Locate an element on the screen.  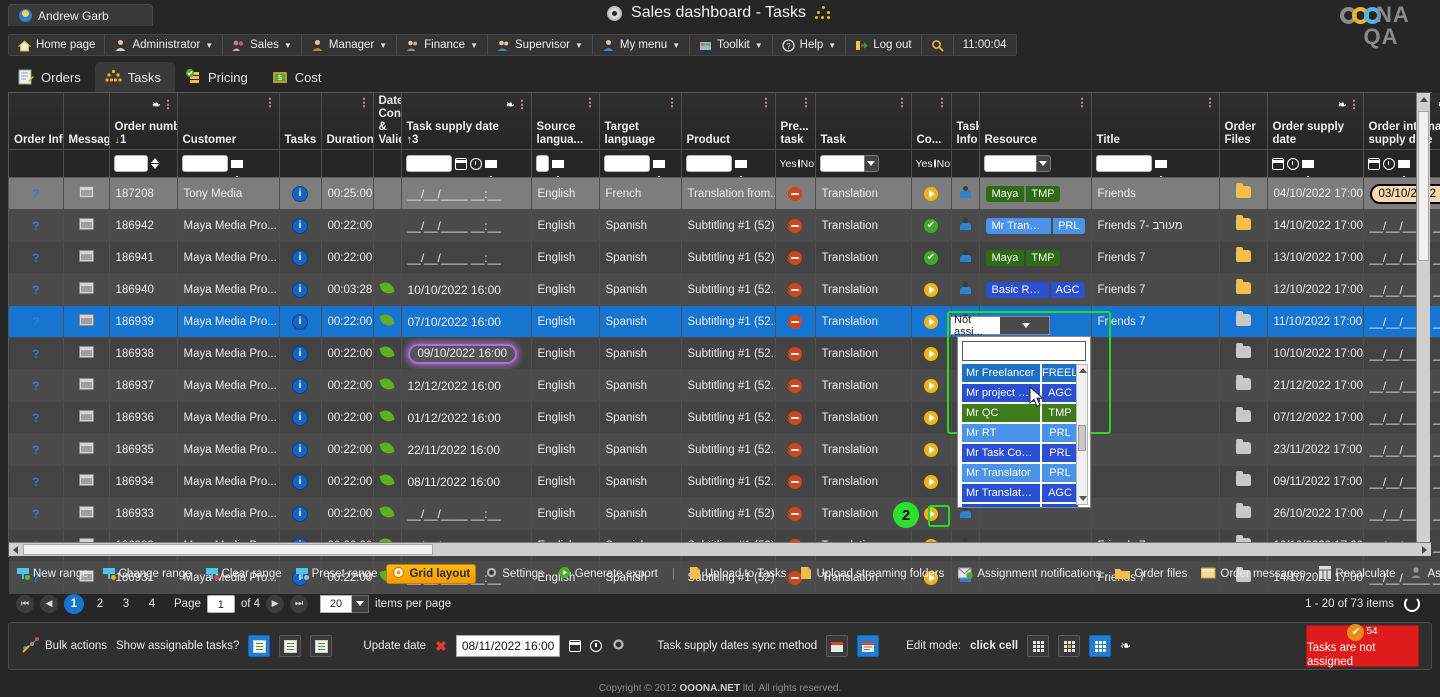
dropdown-item: Mr Translator 2 AGC is located at coordinates (1020, 493).